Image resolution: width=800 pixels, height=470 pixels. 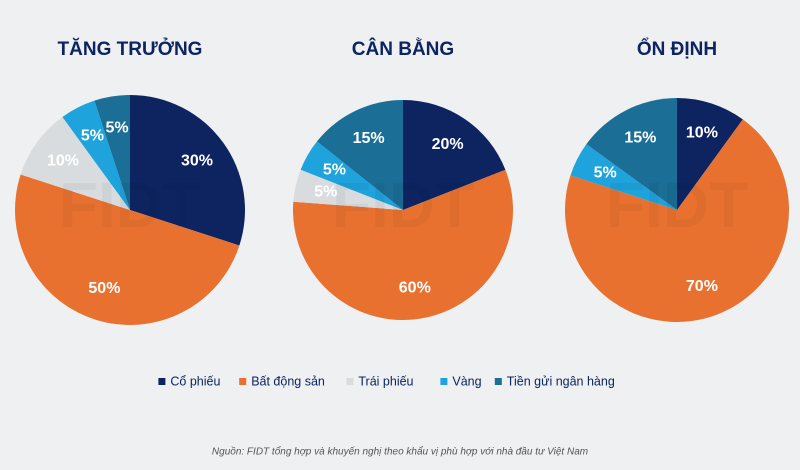 I want to click on legend-label: Cổ phiếu, so click(x=195, y=381).